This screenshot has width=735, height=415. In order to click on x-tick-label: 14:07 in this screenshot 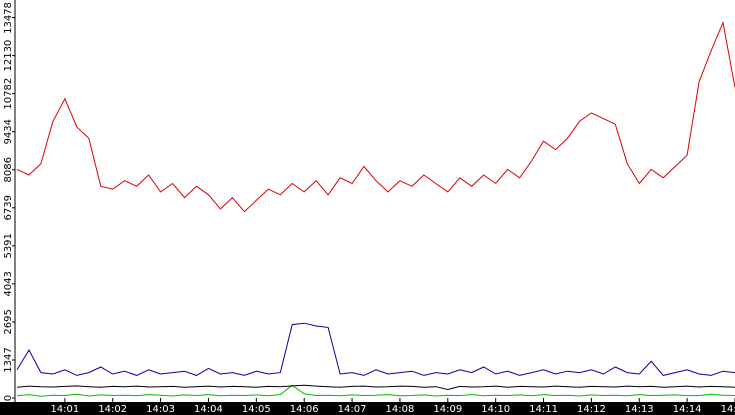, I will do `click(352, 409)`.